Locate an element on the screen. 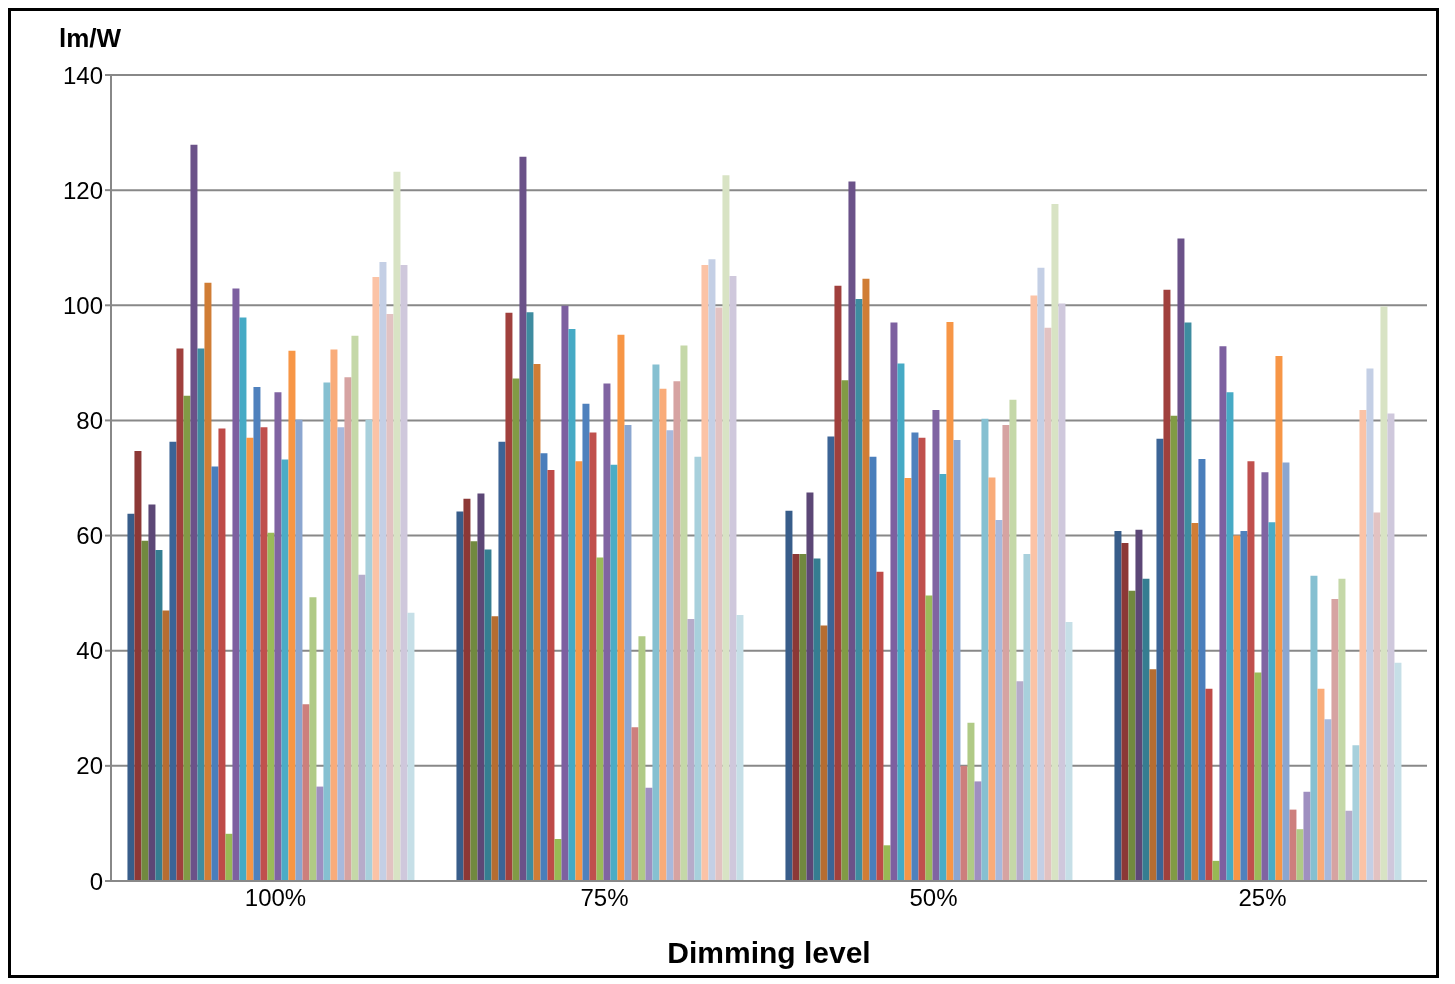  y-tick-label: 100 is located at coordinates (82, 305).